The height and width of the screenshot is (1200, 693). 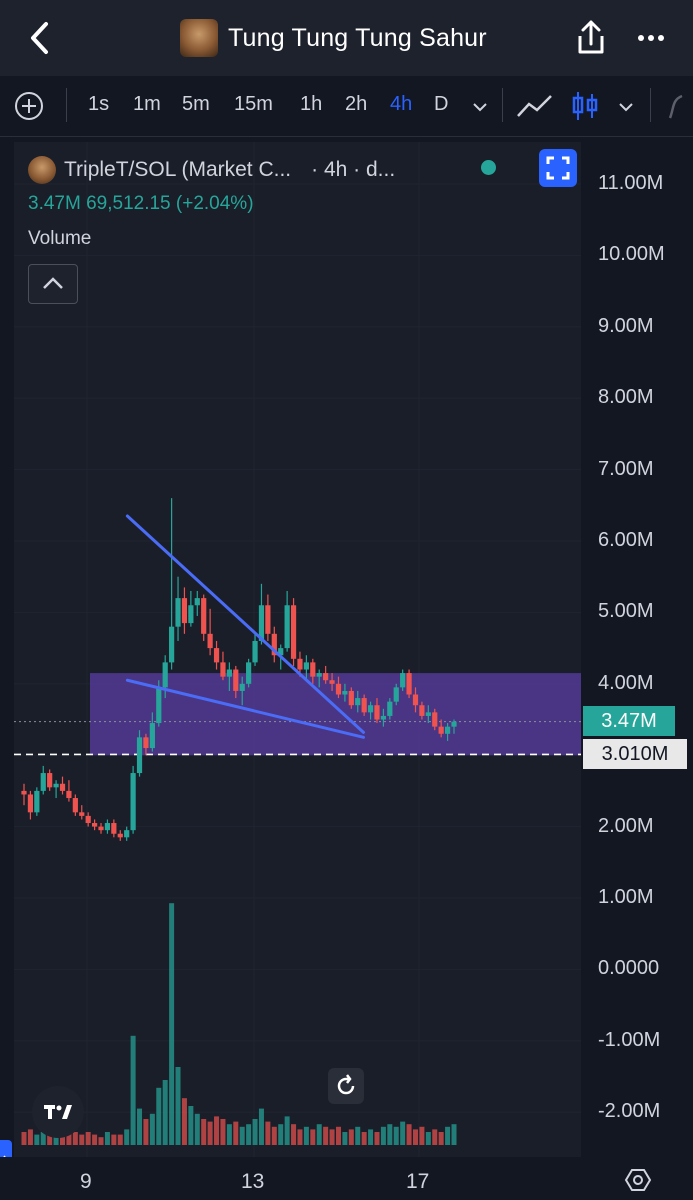 What do you see at coordinates (53, 284) in the screenshot?
I see `collapse-legend-button` at bounding box center [53, 284].